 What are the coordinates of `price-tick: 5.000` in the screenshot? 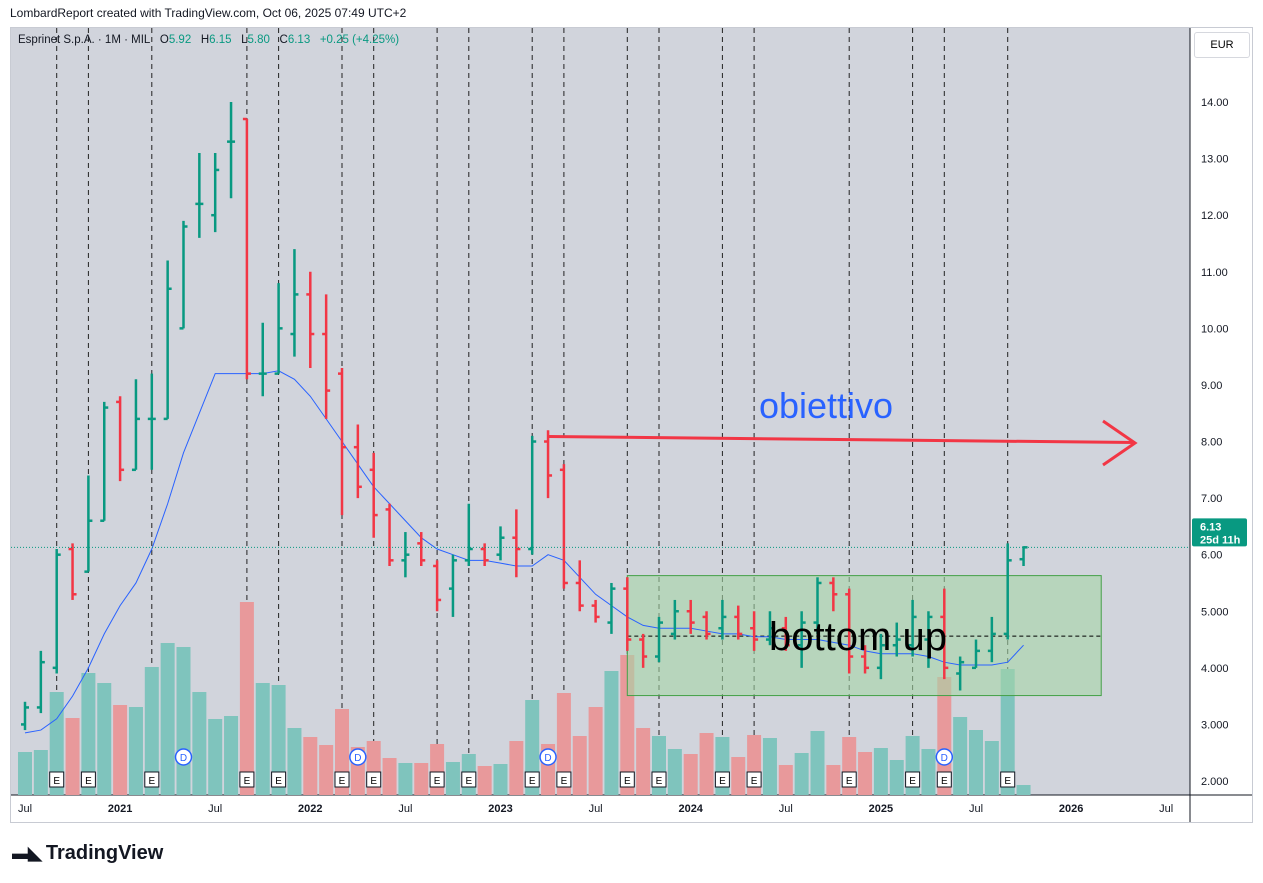 It's located at (1215, 612).